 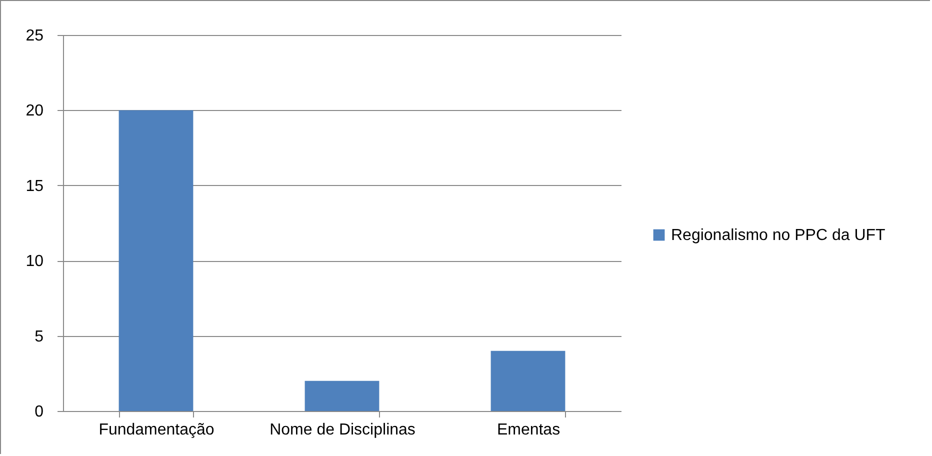 What do you see at coordinates (35, 186) in the screenshot?
I see `y-tick-label: 15` at bounding box center [35, 186].